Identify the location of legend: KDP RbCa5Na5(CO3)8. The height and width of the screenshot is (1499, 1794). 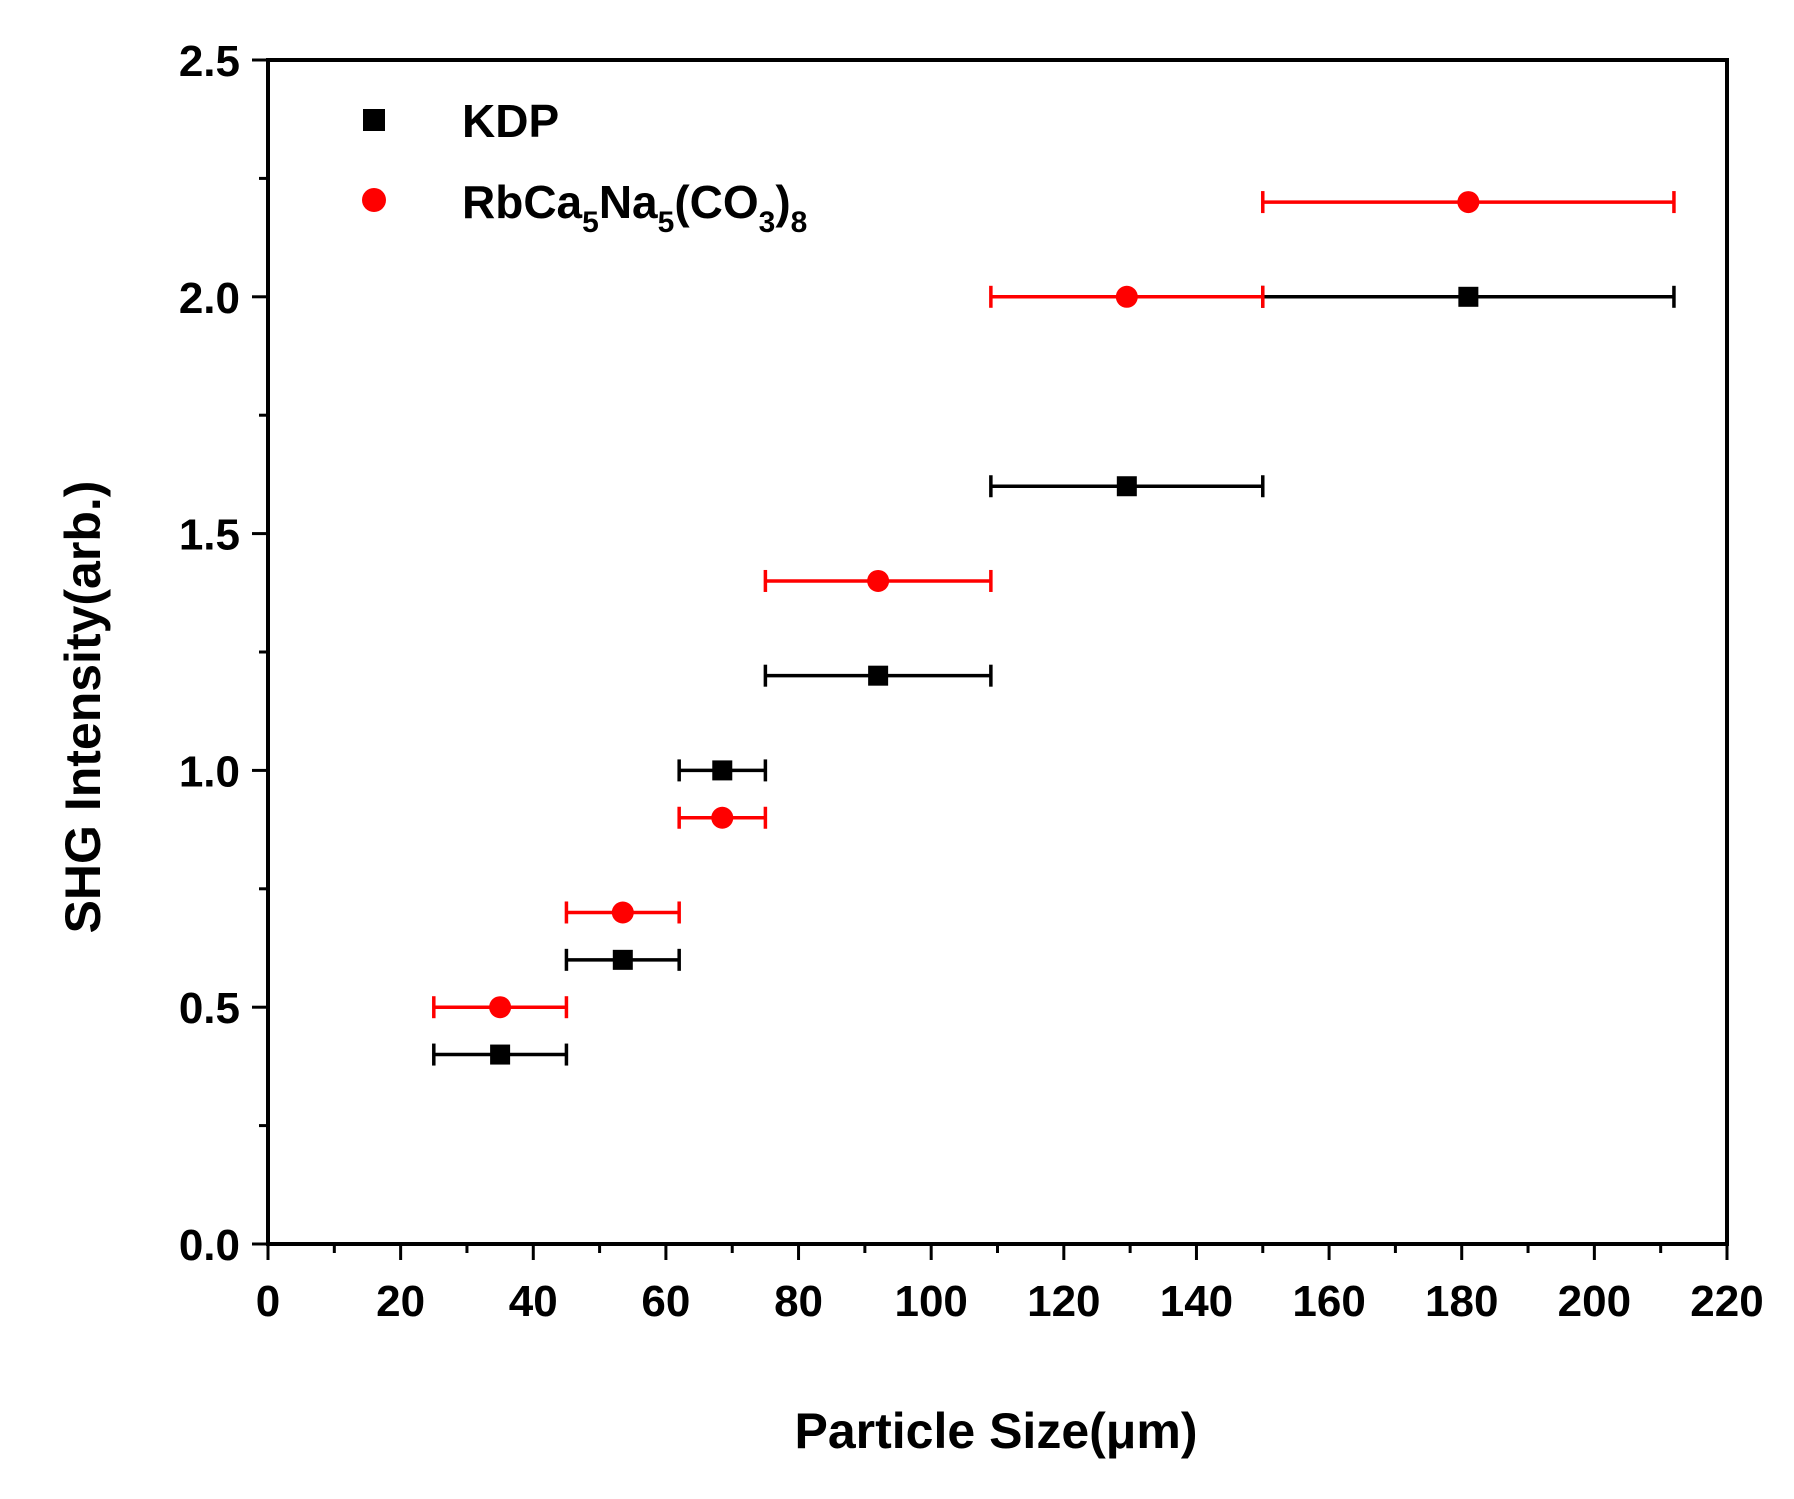
(584, 167).